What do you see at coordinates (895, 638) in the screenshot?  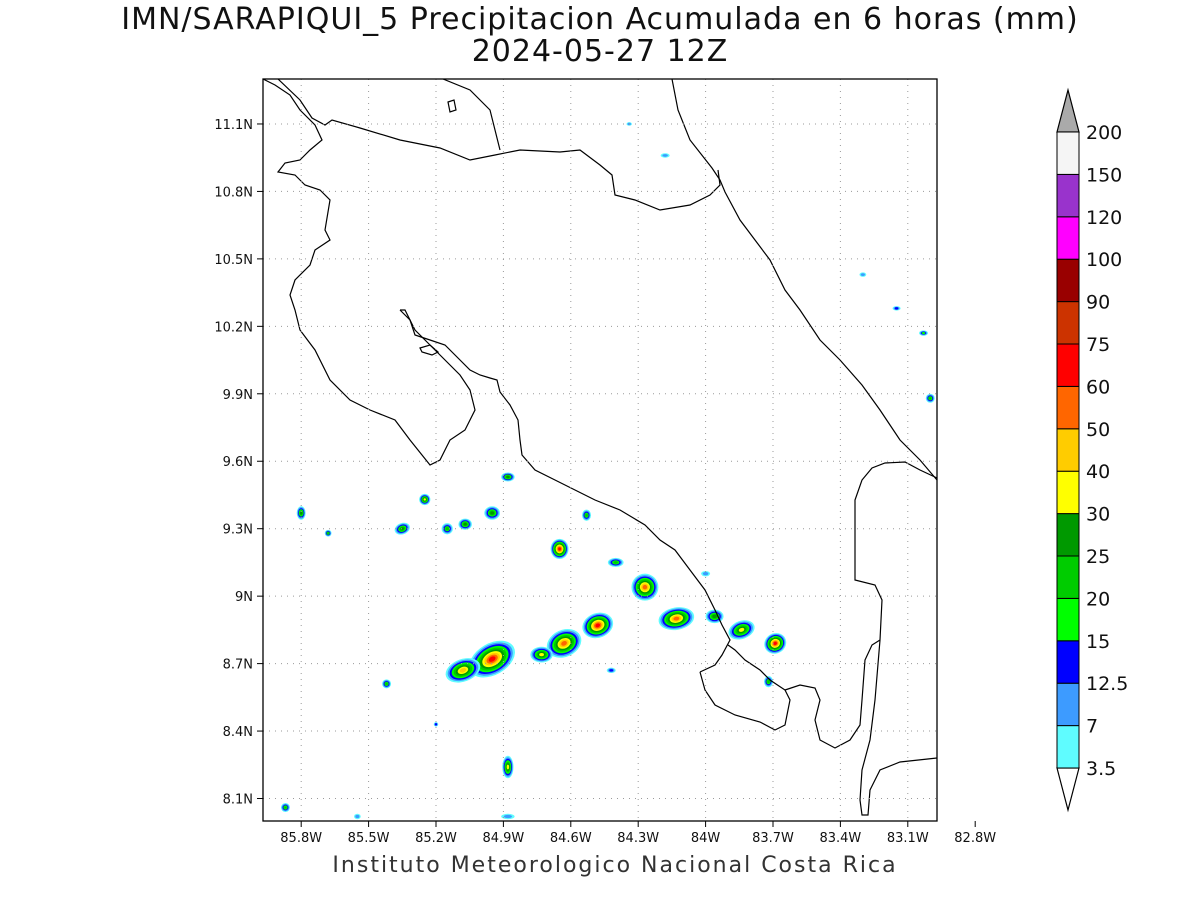 I see `bocas-del-toro` at bounding box center [895, 638].